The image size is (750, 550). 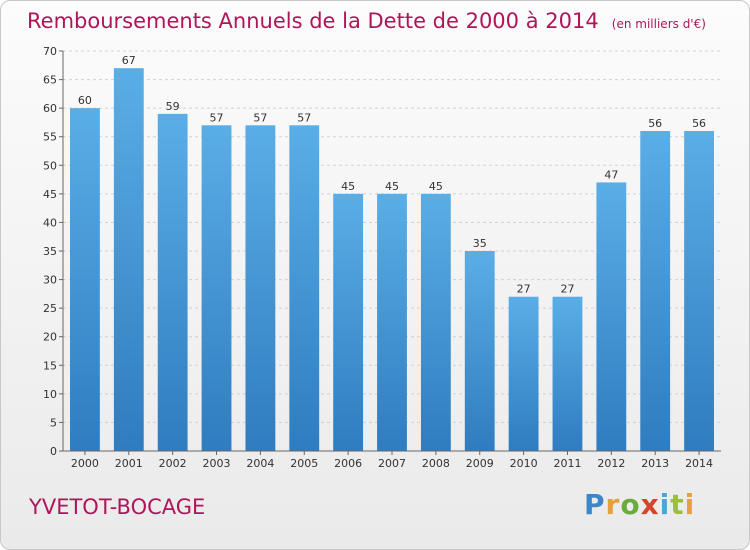 What do you see at coordinates (85, 463) in the screenshot?
I see `x-tick-label: 2000` at bounding box center [85, 463].